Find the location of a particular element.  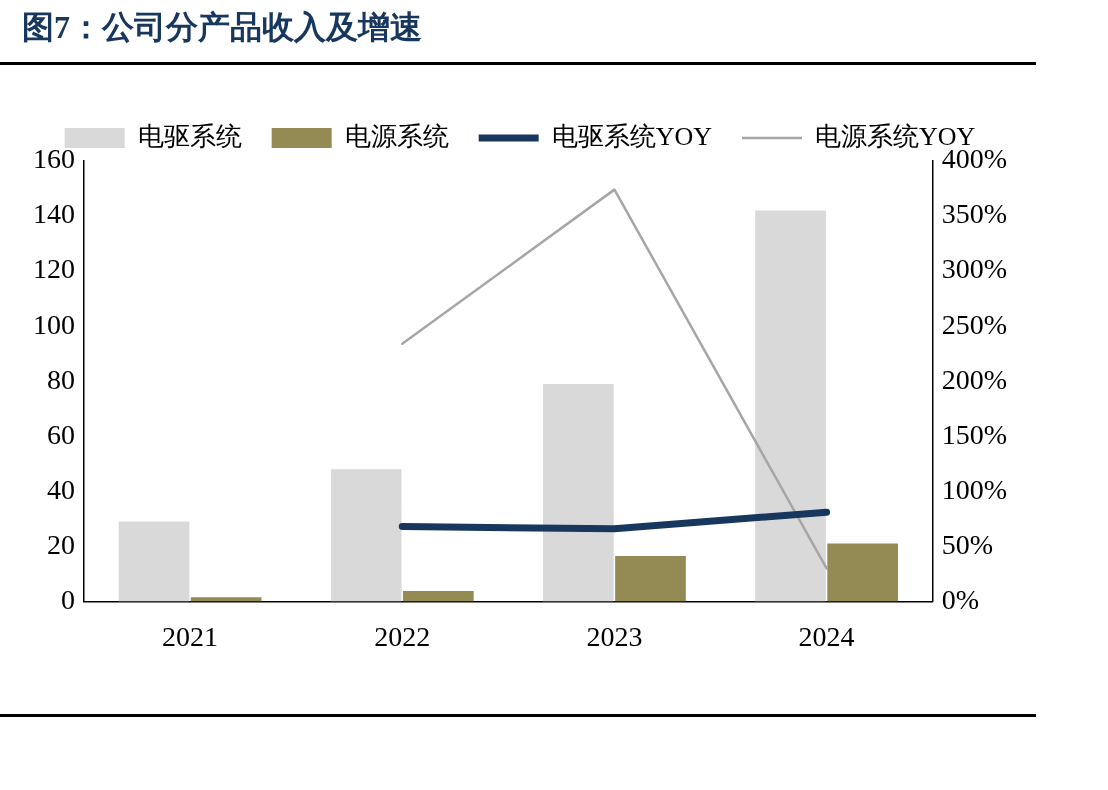

y2-tick-label: 350% is located at coordinates (974, 214).